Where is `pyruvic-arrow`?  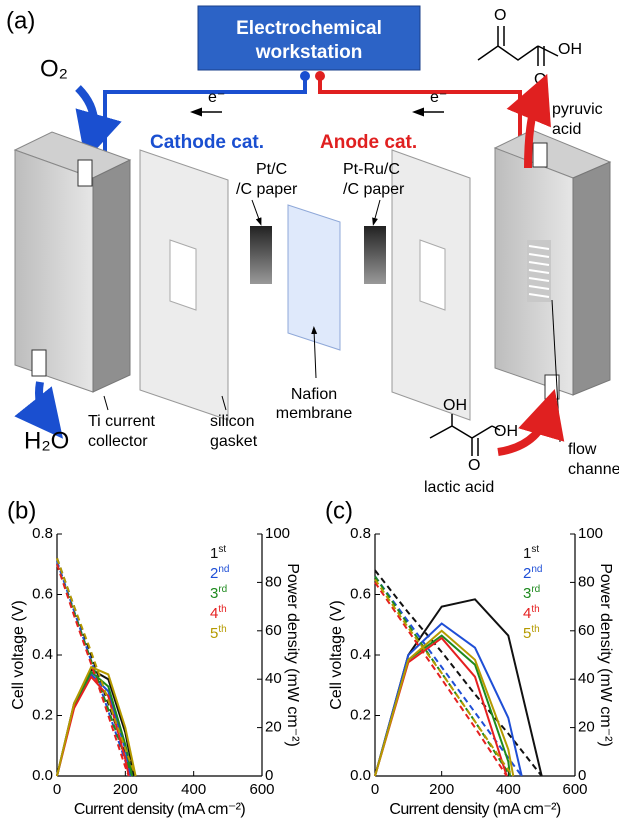 pyruvic-arrow is located at coordinates (528, 121).